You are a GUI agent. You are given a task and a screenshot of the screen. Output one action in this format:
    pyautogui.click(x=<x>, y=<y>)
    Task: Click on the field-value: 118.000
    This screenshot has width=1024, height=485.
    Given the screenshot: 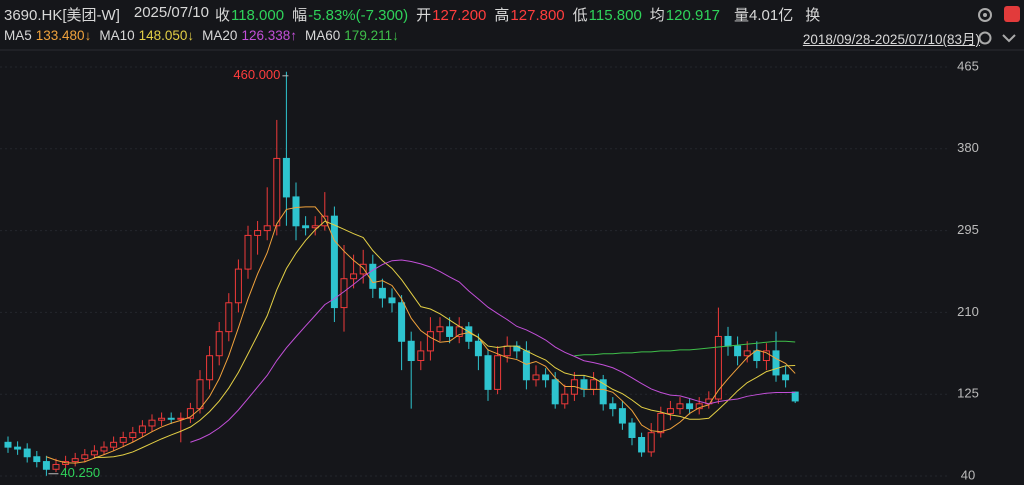 What is the action you would take?
    pyautogui.click(x=257, y=15)
    